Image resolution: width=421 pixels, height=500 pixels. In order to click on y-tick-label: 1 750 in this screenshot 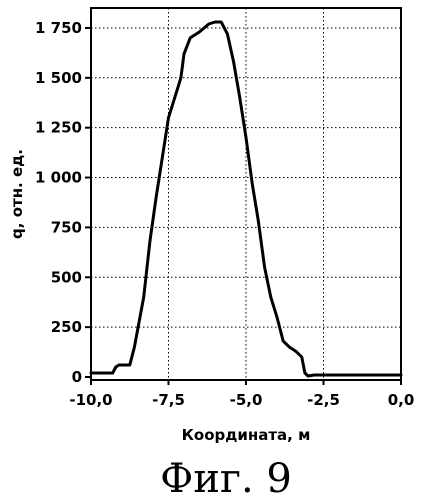, I will do `click(58, 28)`.